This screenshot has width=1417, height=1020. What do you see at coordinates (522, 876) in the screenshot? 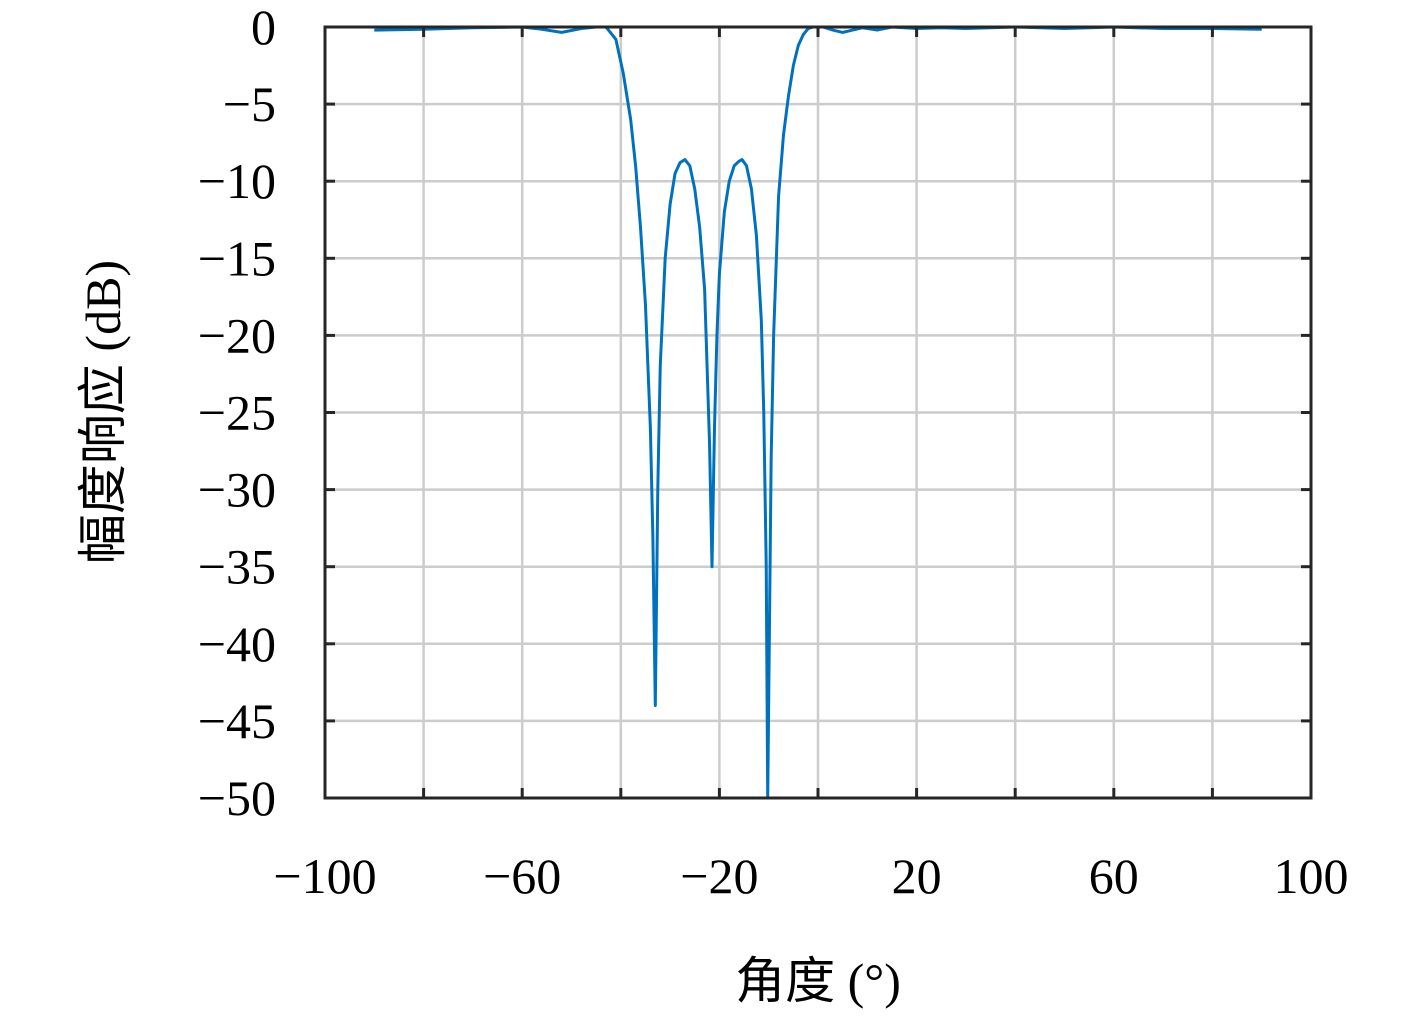
I see `x-tick-label: −60` at bounding box center [522, 876].